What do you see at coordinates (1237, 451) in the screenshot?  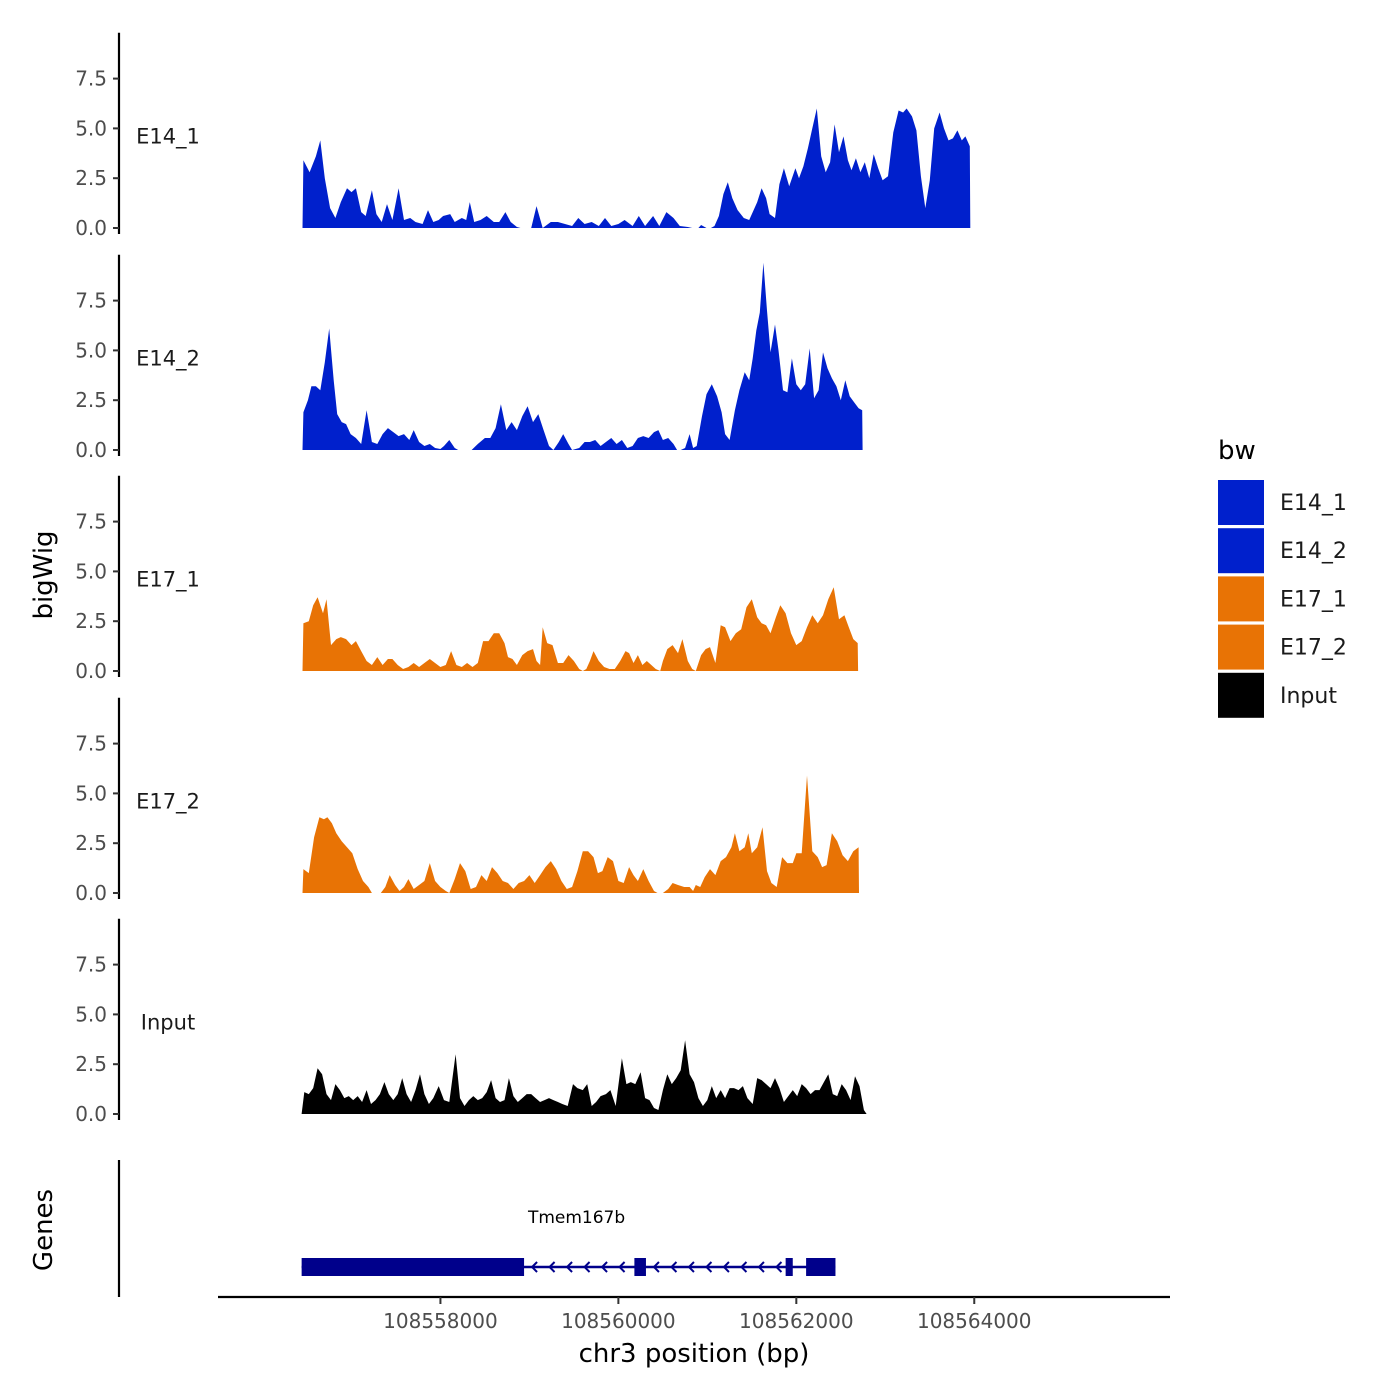 I see `legend-title: bw` at bounding box center [1237, 451].